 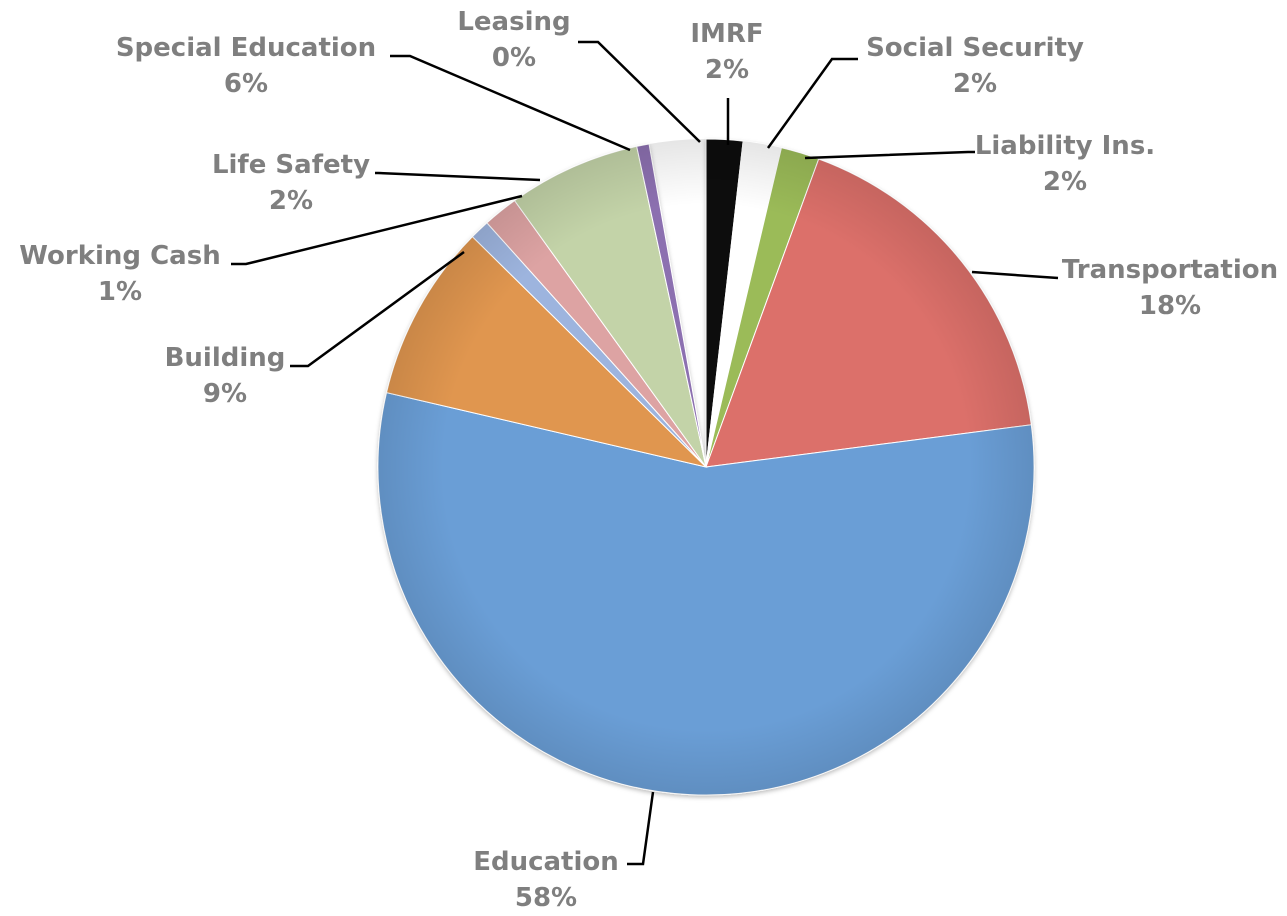 What do you see at coordinates (225, 358) in the screenshot?
I see `slice-name: Building` at bounding box center [225, 358].